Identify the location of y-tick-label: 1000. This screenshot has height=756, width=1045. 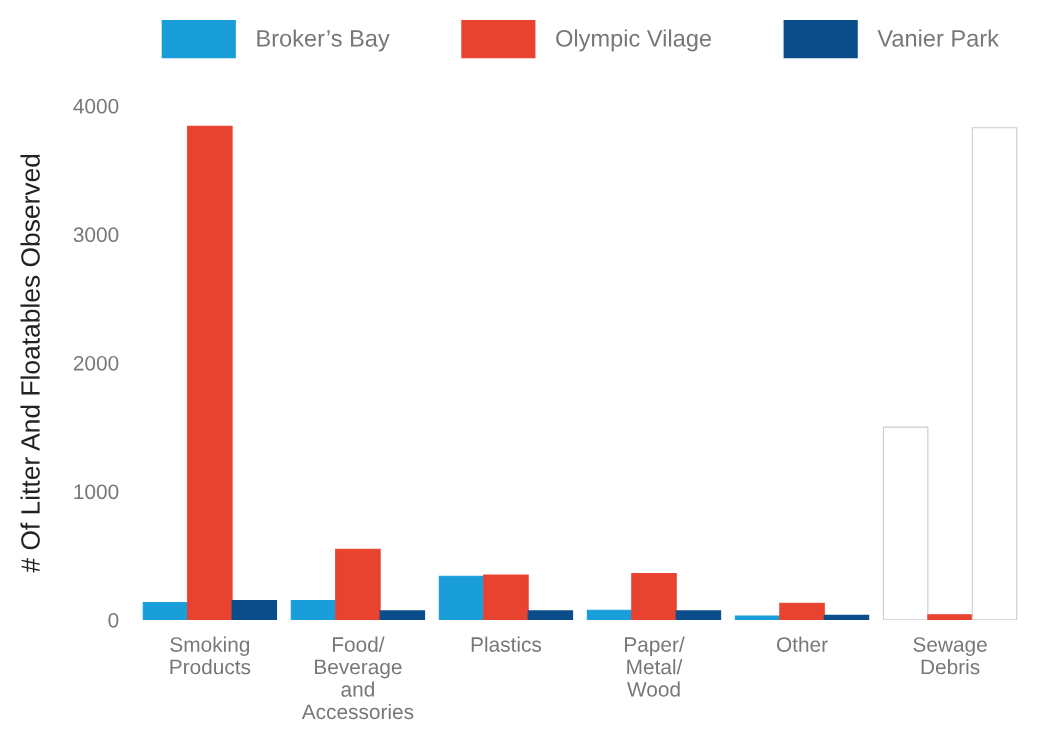
(96, 492).